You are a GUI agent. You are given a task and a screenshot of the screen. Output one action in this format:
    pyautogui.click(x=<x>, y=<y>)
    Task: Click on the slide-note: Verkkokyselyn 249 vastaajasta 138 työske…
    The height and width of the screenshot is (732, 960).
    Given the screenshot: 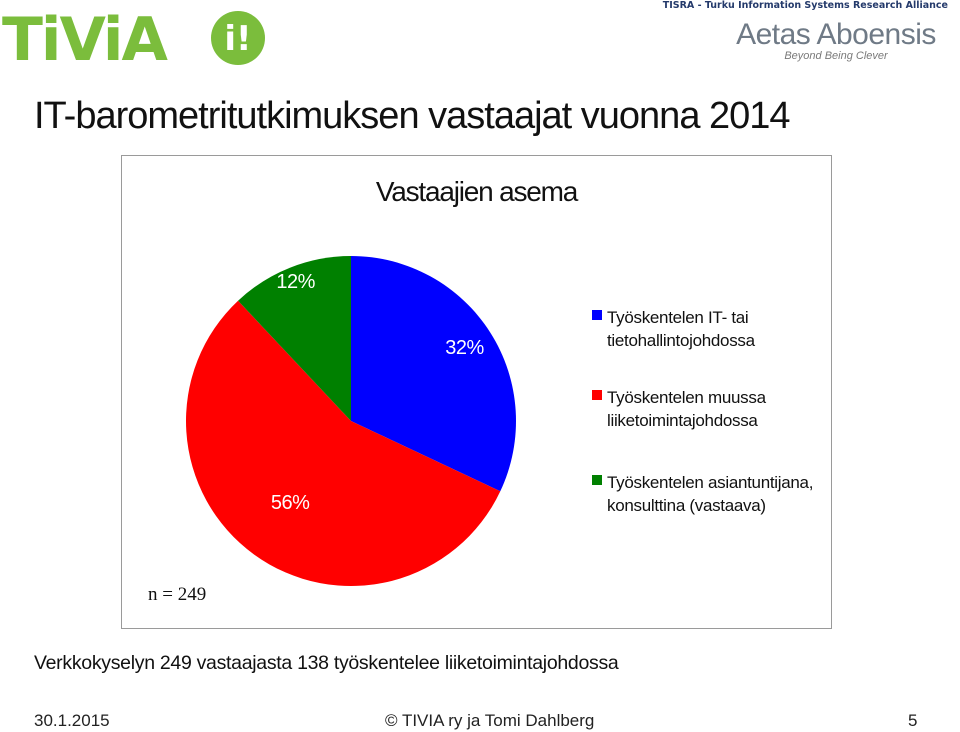 What is the action you would take?
    pyautogui.click(x=326, y=663)
    